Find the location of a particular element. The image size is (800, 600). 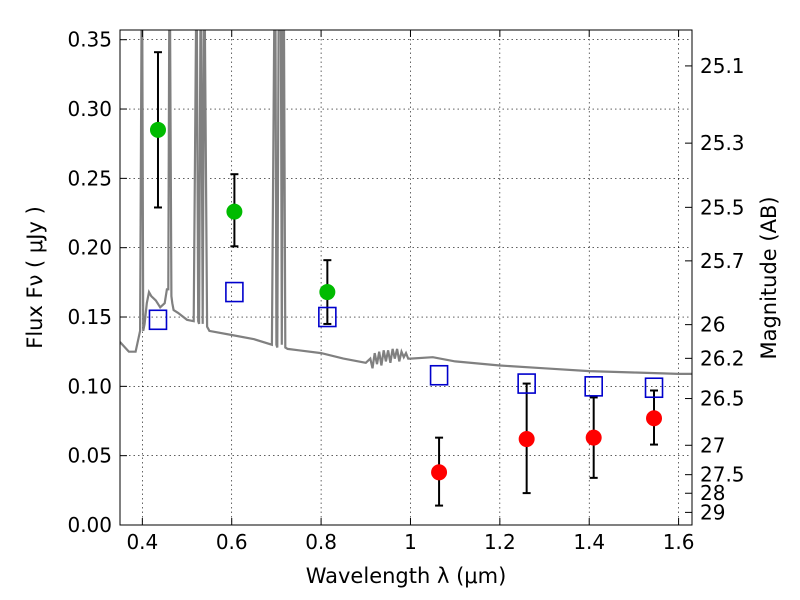

magnitude-axis-label: Magnitude (AB) is located at coordinates (769, 277).